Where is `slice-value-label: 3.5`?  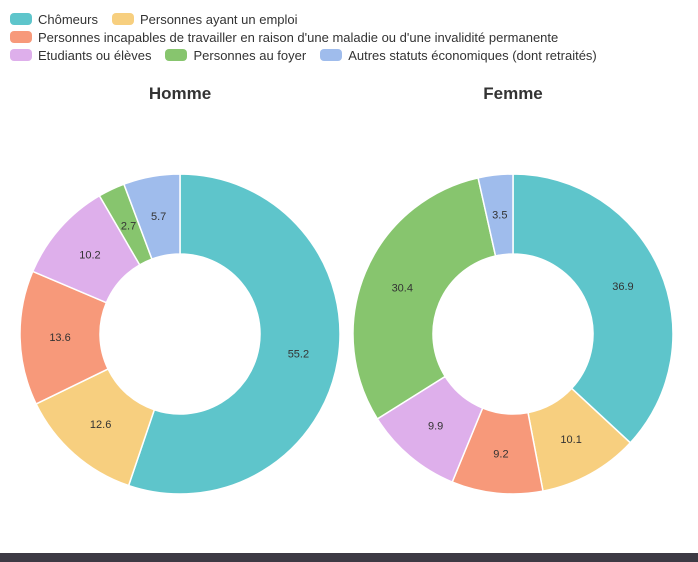
slice-value-label: 3.5 is located at coordinates (499, 216).